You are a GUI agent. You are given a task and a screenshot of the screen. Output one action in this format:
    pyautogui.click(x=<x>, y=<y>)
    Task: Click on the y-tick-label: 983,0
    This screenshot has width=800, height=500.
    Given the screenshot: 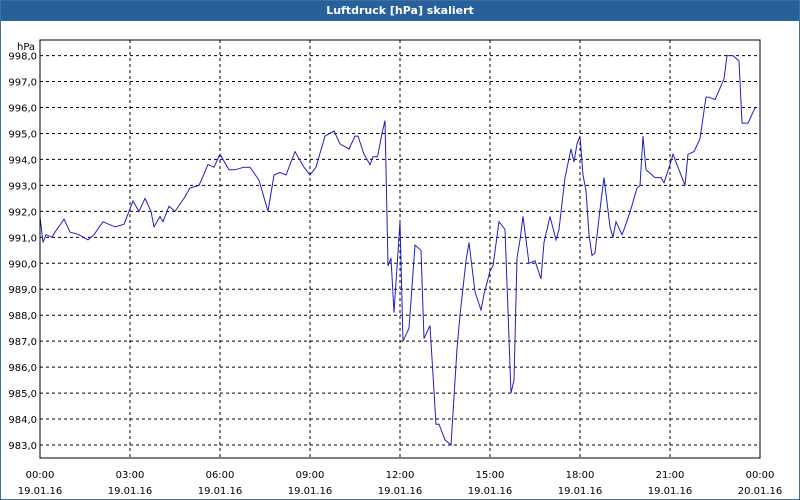 What is the action you would take?
    pyautogui.click(x=22, y=446)
    